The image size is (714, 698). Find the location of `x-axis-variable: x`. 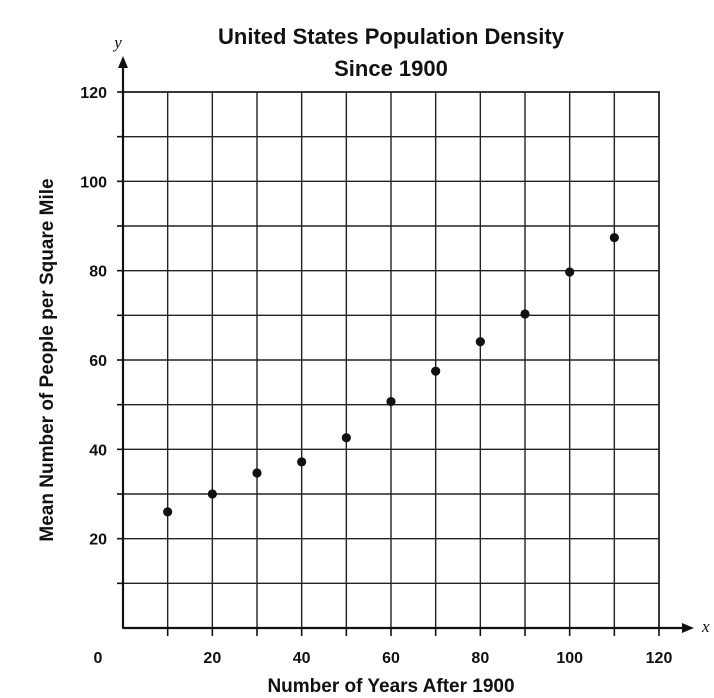

x-axis-variable: x is located at coordinates (705, 626).